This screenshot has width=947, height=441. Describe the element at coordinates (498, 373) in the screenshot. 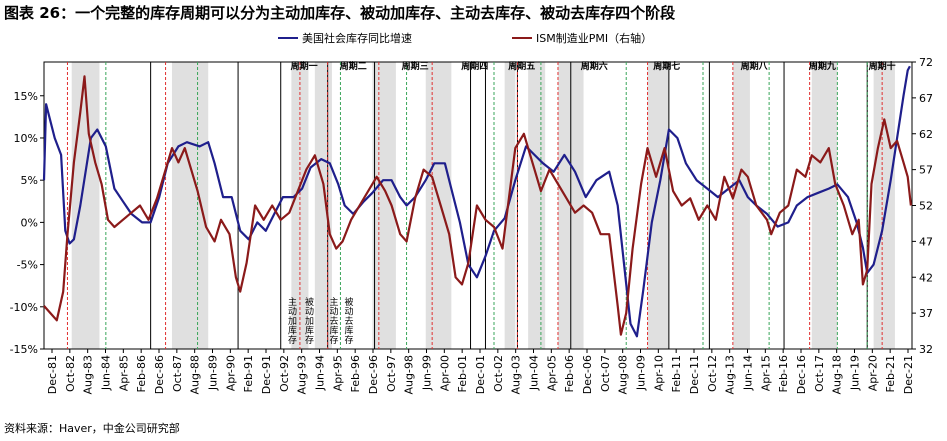

I see `x-tick-label: Oct-02` at that location.